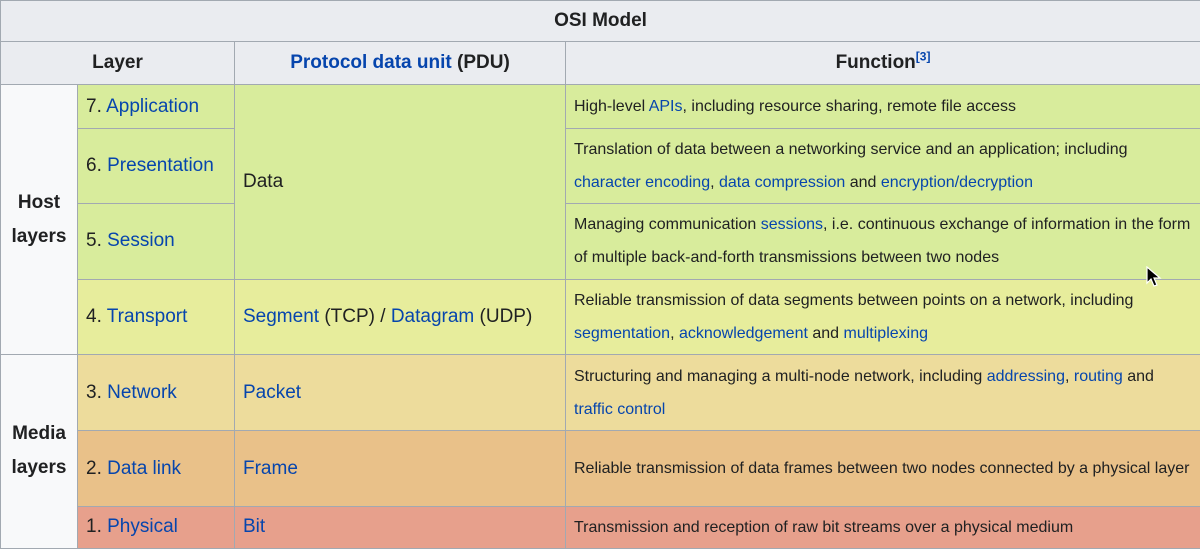 The width and height of the screenshot is (1200, 549). I want to click on layer-2-name: 2. Data link, so click(156, 468).